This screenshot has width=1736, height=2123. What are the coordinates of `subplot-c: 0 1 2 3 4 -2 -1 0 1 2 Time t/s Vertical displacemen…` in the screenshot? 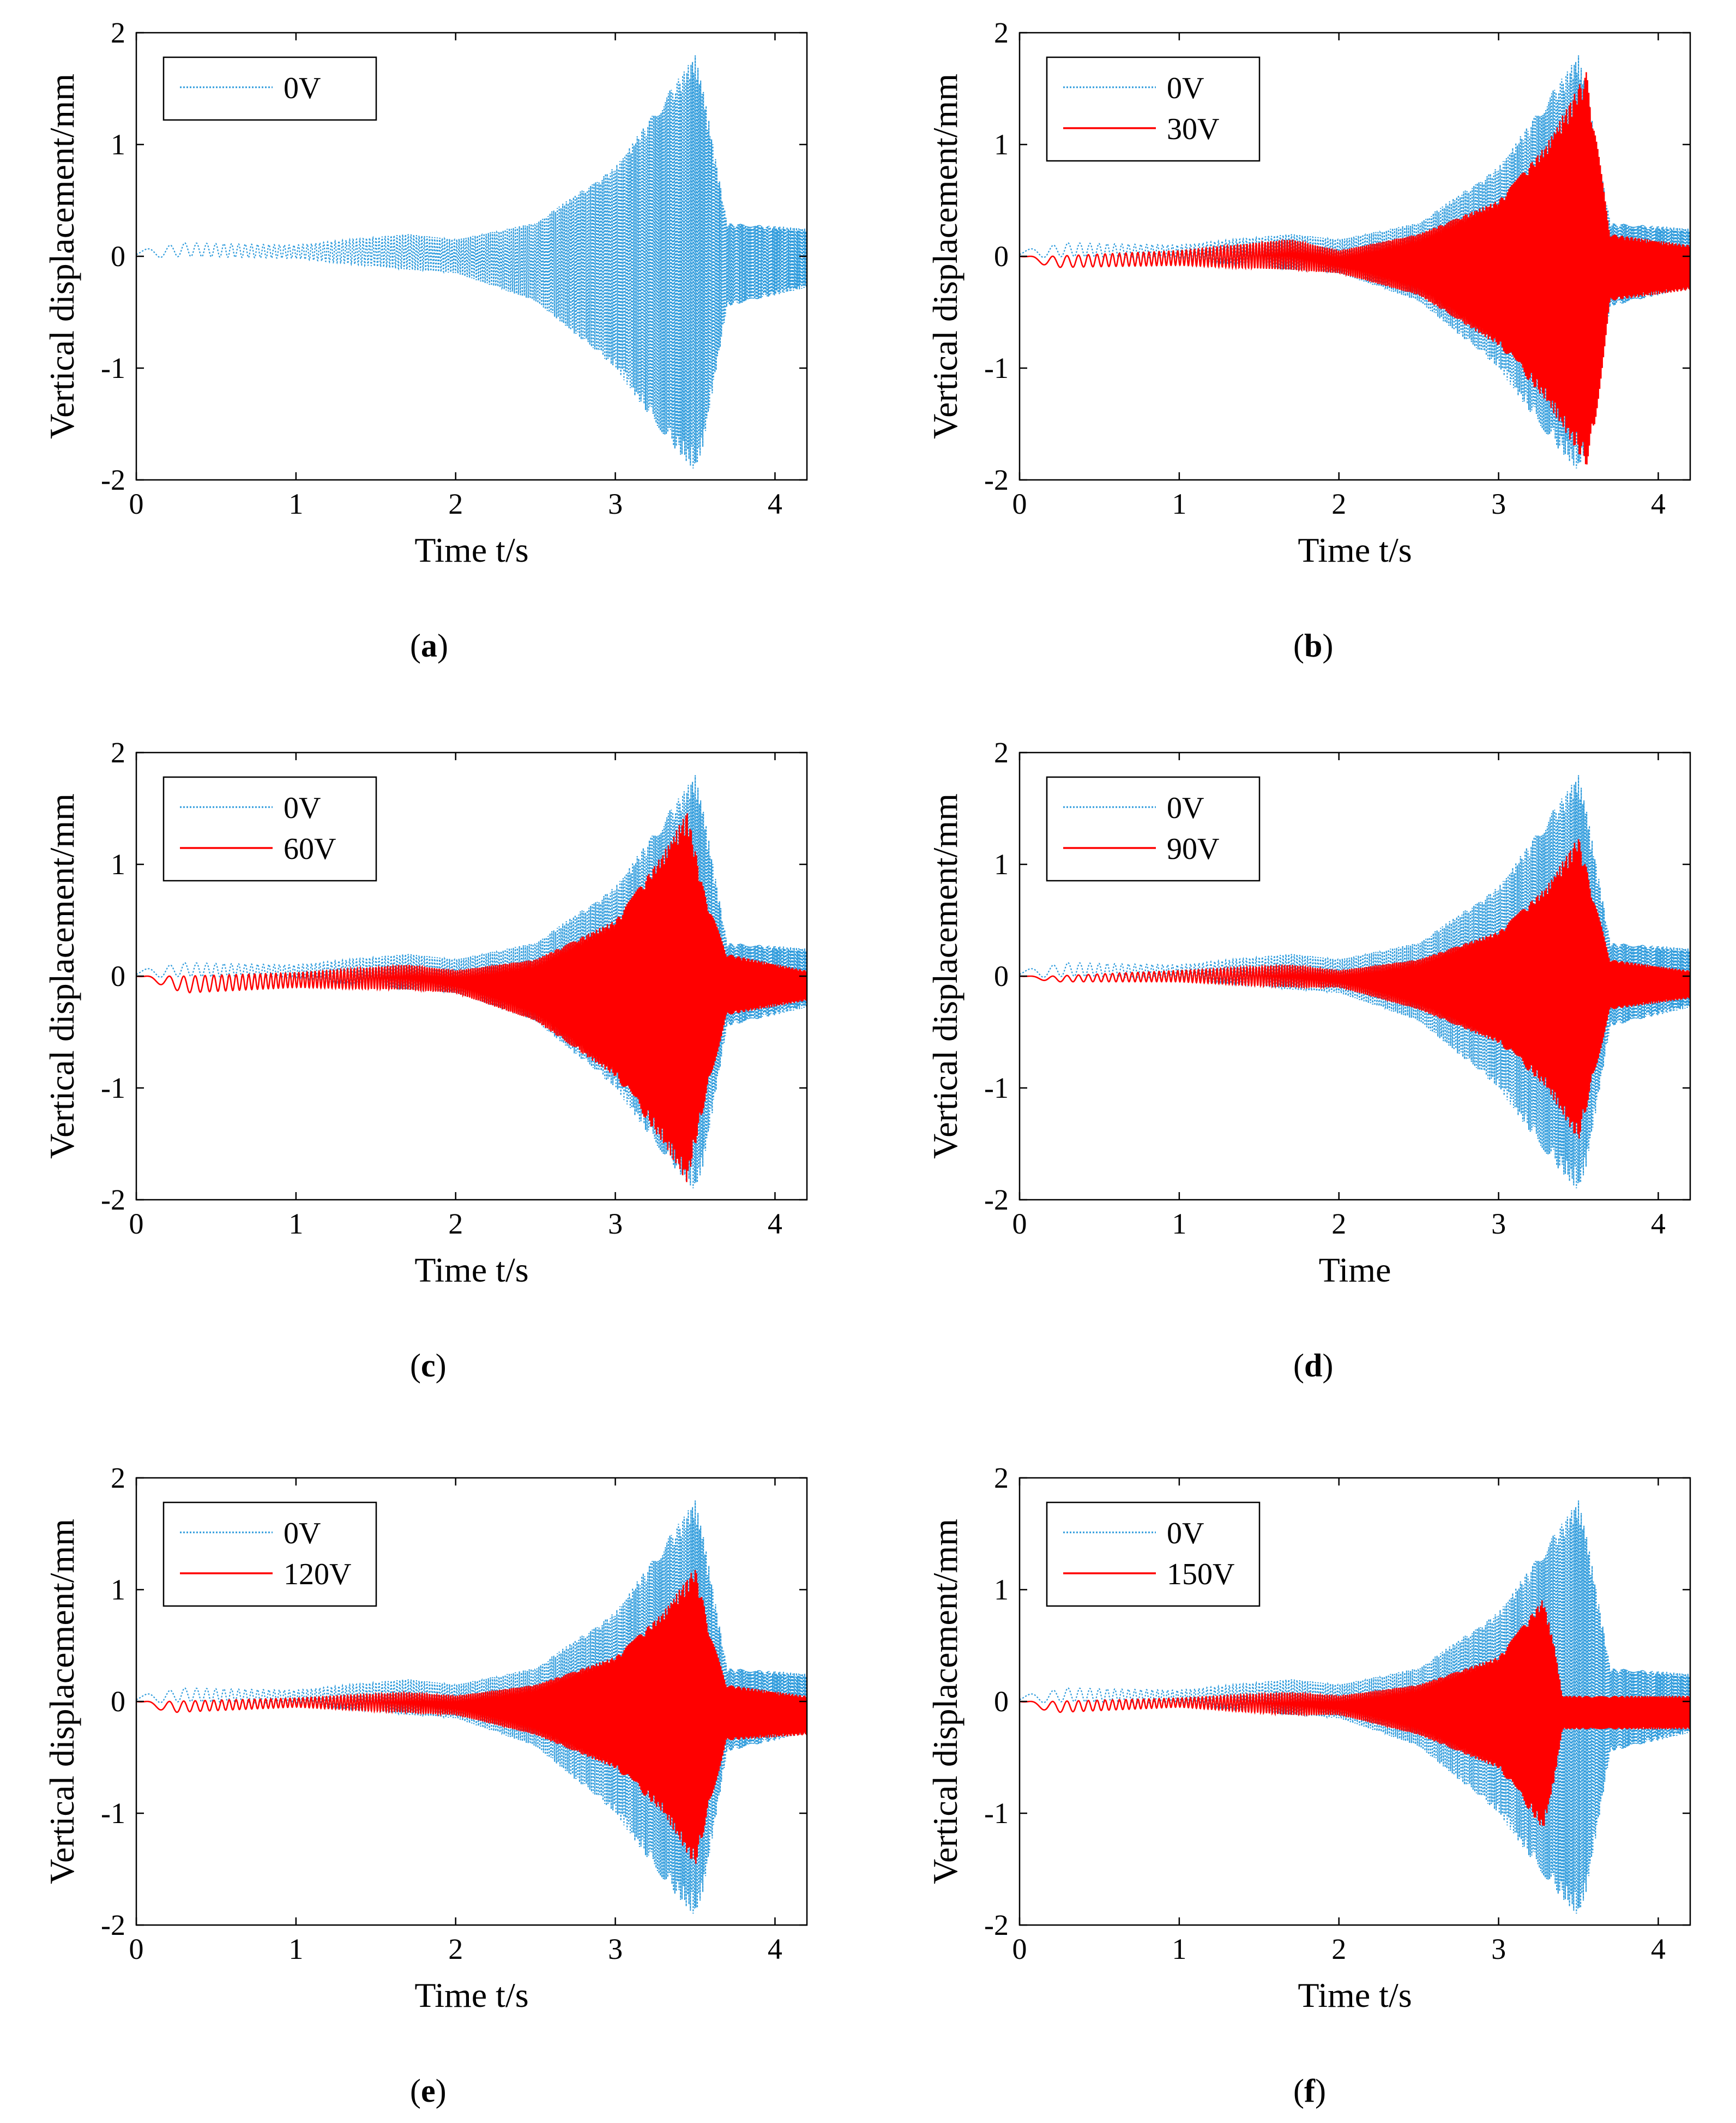 It's located at (420, 1039).